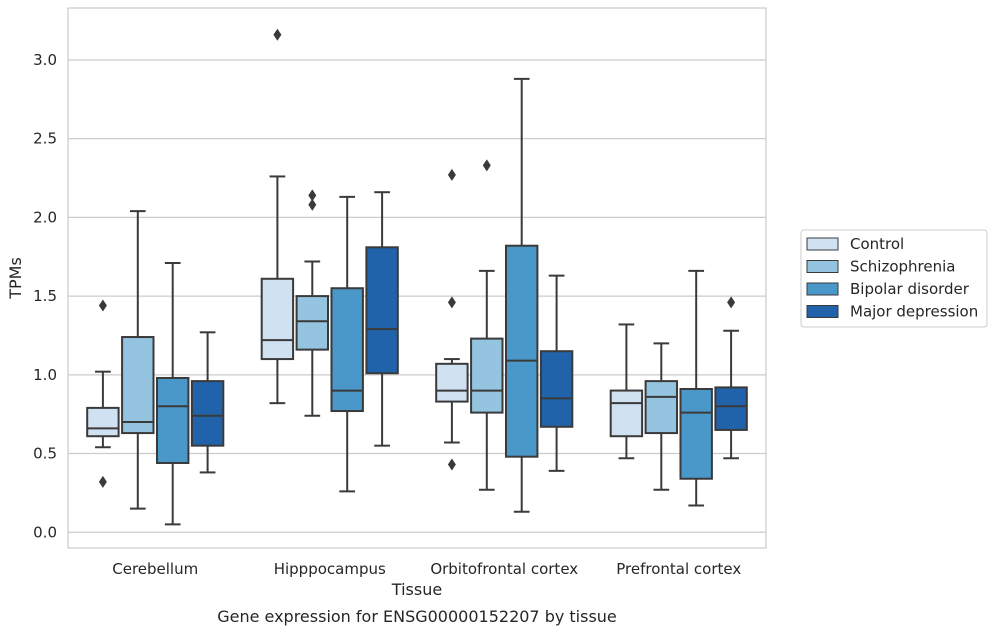  I want to click on y-tick-label: 0.0, so click(45, 532).